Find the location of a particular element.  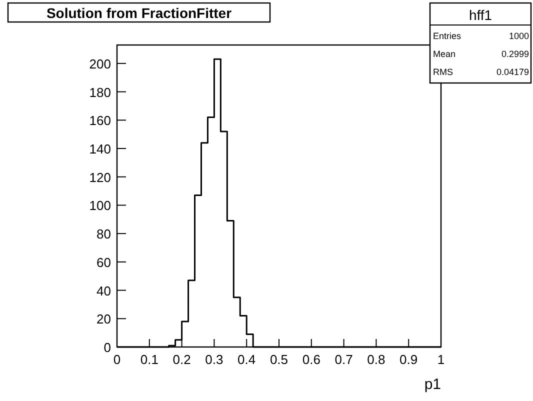

x-tick-label: 0.6 is located at coordinates (311, 359).